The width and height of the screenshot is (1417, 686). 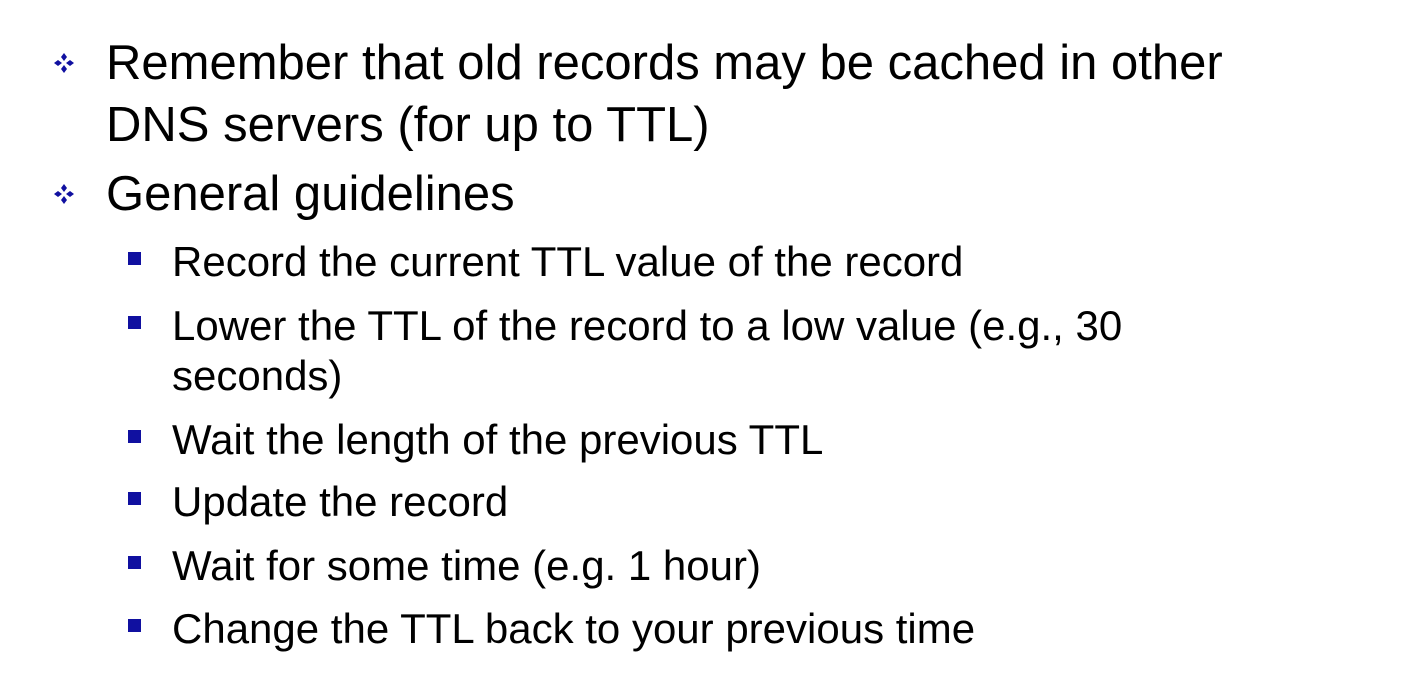 What do you see at coordinates (340, 501) in the screenshot?
I see `sub-item-text-line: Update the record` at bounding box center [340, 501].